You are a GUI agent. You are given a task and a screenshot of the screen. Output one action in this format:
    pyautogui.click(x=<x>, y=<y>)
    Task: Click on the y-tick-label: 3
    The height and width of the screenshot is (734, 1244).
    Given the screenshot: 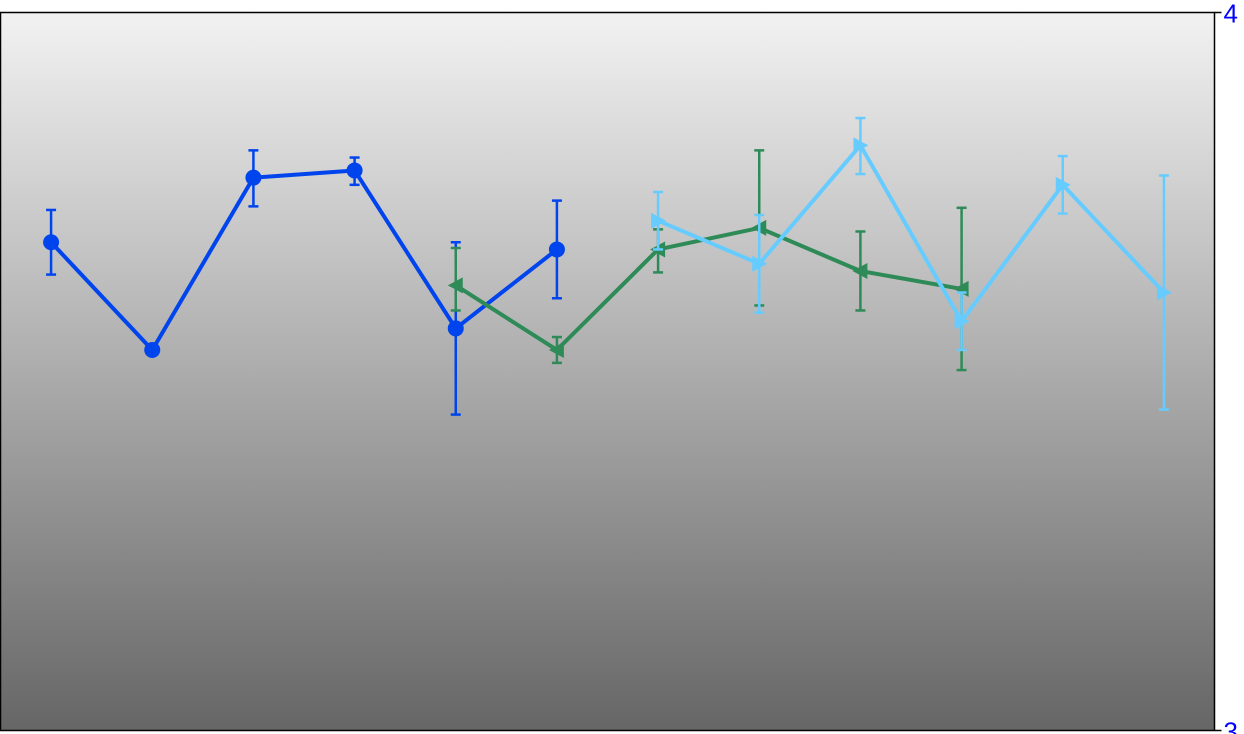 What is the action you would take?
    pyautogui.click(x=1231, y=725)
    